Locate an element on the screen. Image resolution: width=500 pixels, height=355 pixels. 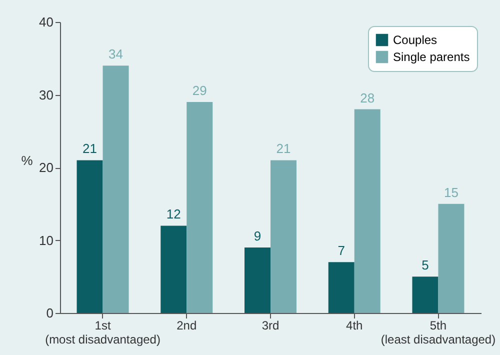
legend-label: Couples is located at coordinates (415, 40).